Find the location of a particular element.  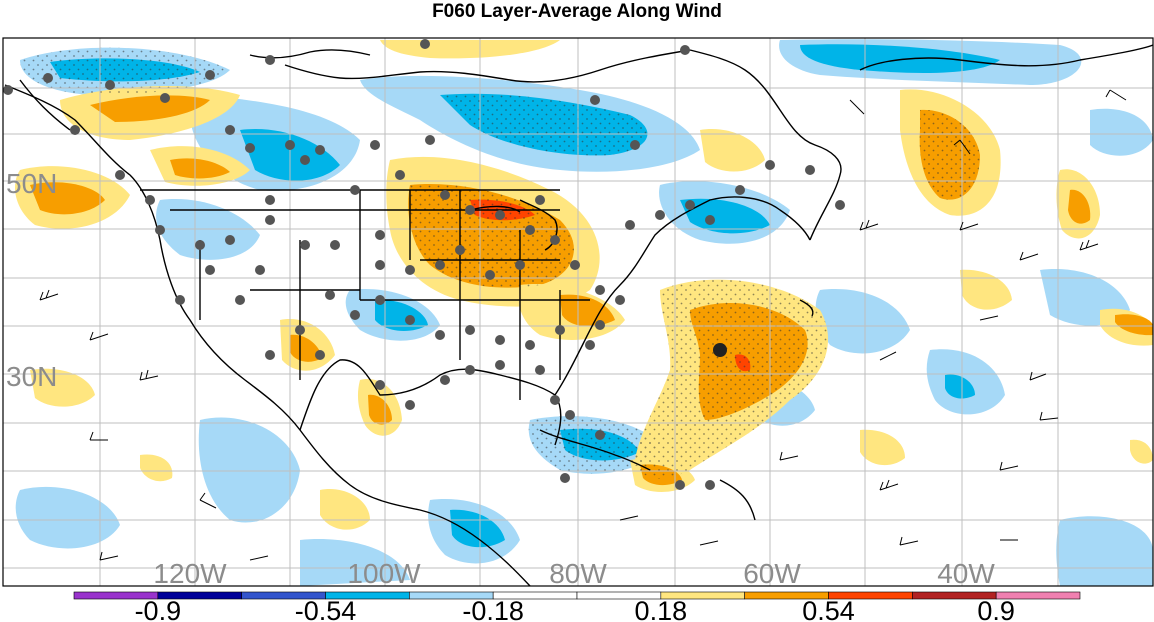

lon-label-80w: 80W is located at coordinates (578, 573).